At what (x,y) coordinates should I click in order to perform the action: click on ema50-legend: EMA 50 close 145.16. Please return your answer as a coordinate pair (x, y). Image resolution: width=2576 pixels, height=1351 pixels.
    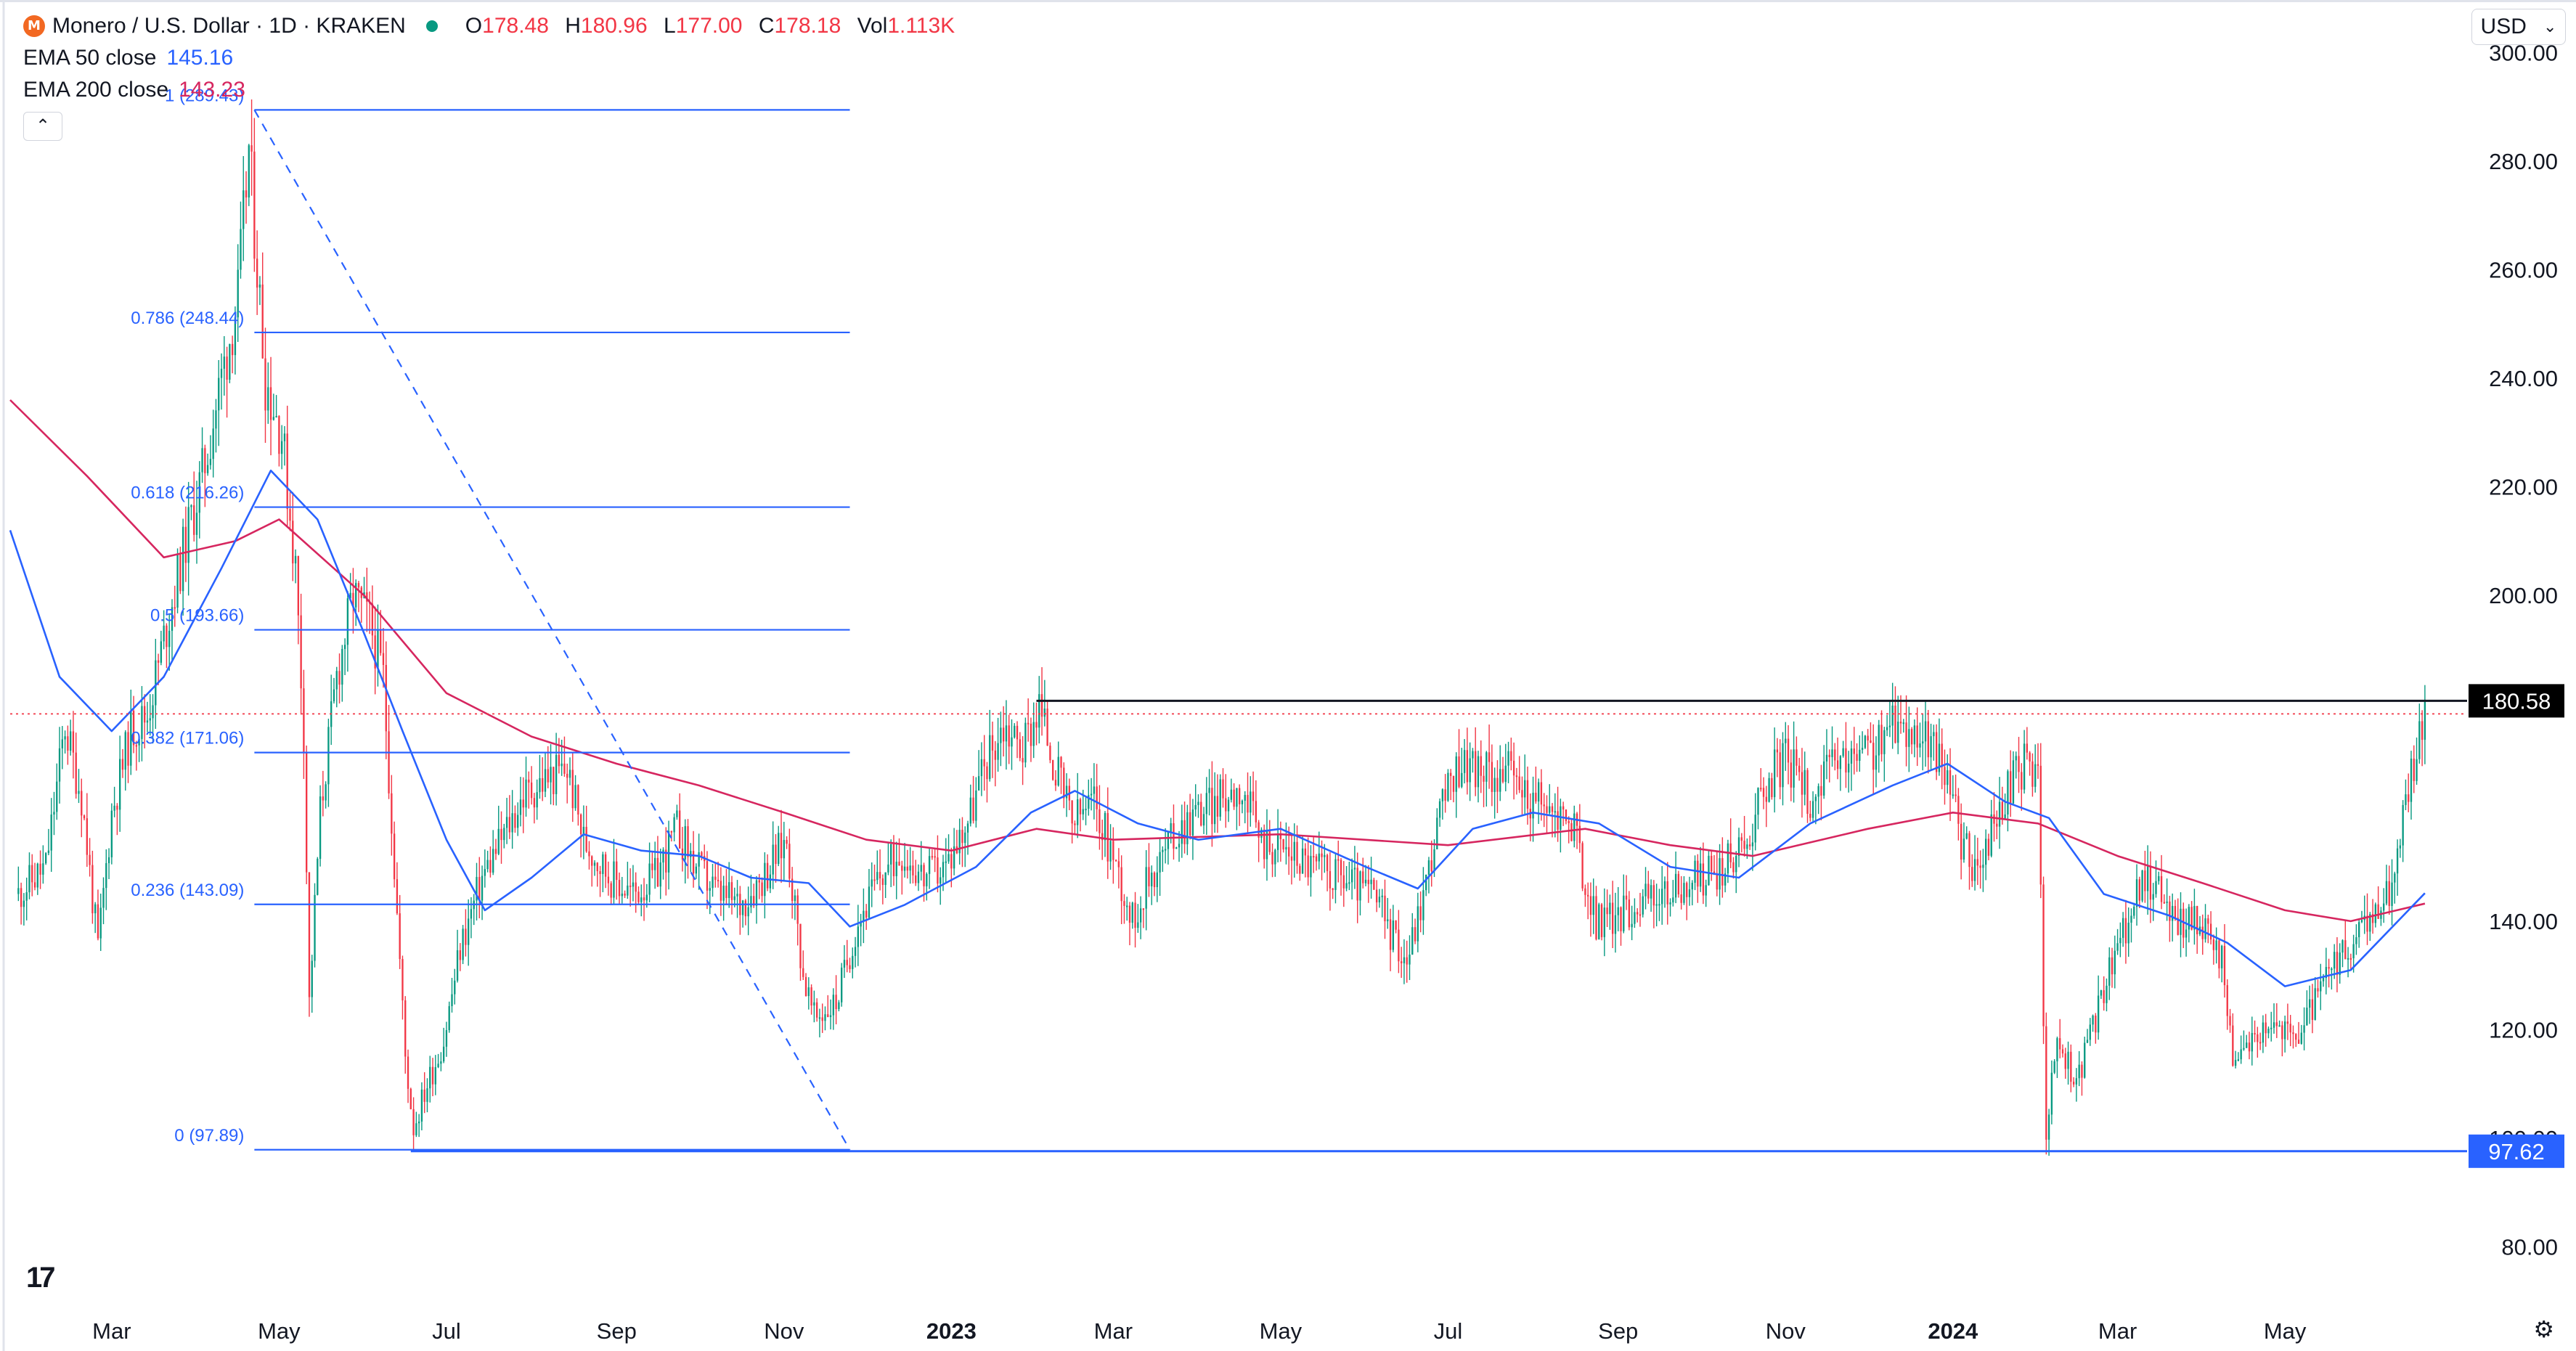
    Looking at the image, I should click on (489, 58).